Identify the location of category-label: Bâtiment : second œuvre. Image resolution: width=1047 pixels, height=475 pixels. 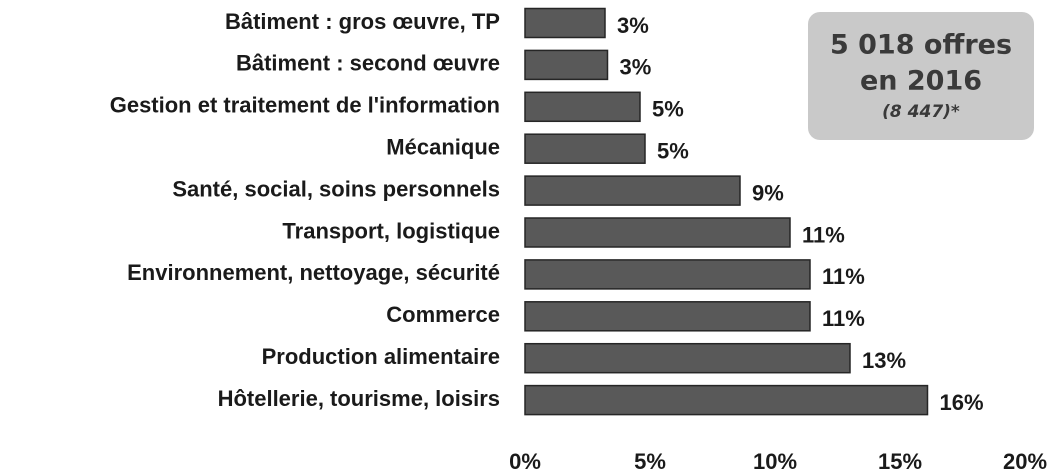
(368, 63).